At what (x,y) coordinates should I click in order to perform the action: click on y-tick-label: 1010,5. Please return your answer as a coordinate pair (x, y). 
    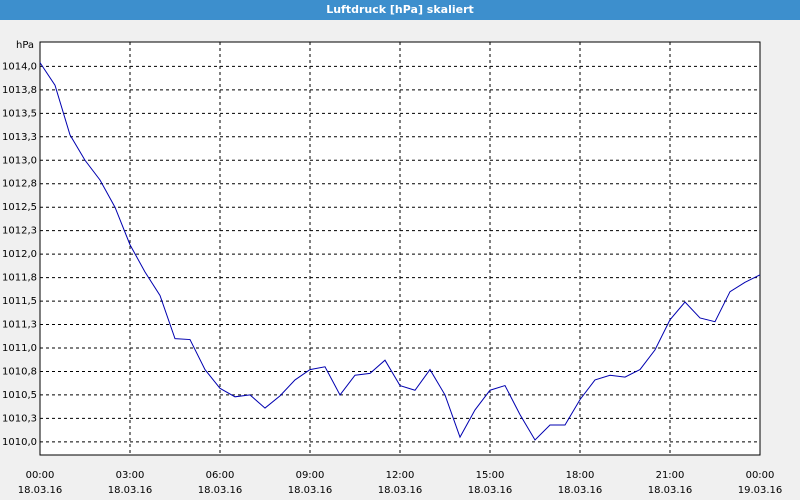
    Looking at the image, I should click on (19, 395).